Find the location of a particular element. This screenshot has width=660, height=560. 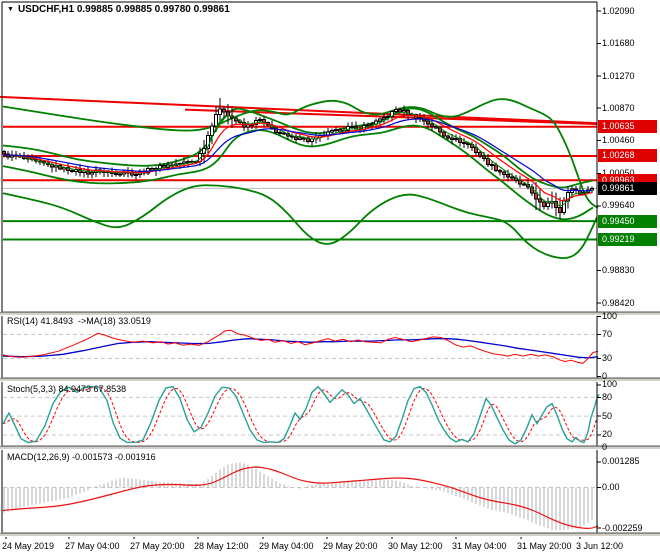

symbol-dropdown-icon: ▼ is located at coordinates (10, 9).